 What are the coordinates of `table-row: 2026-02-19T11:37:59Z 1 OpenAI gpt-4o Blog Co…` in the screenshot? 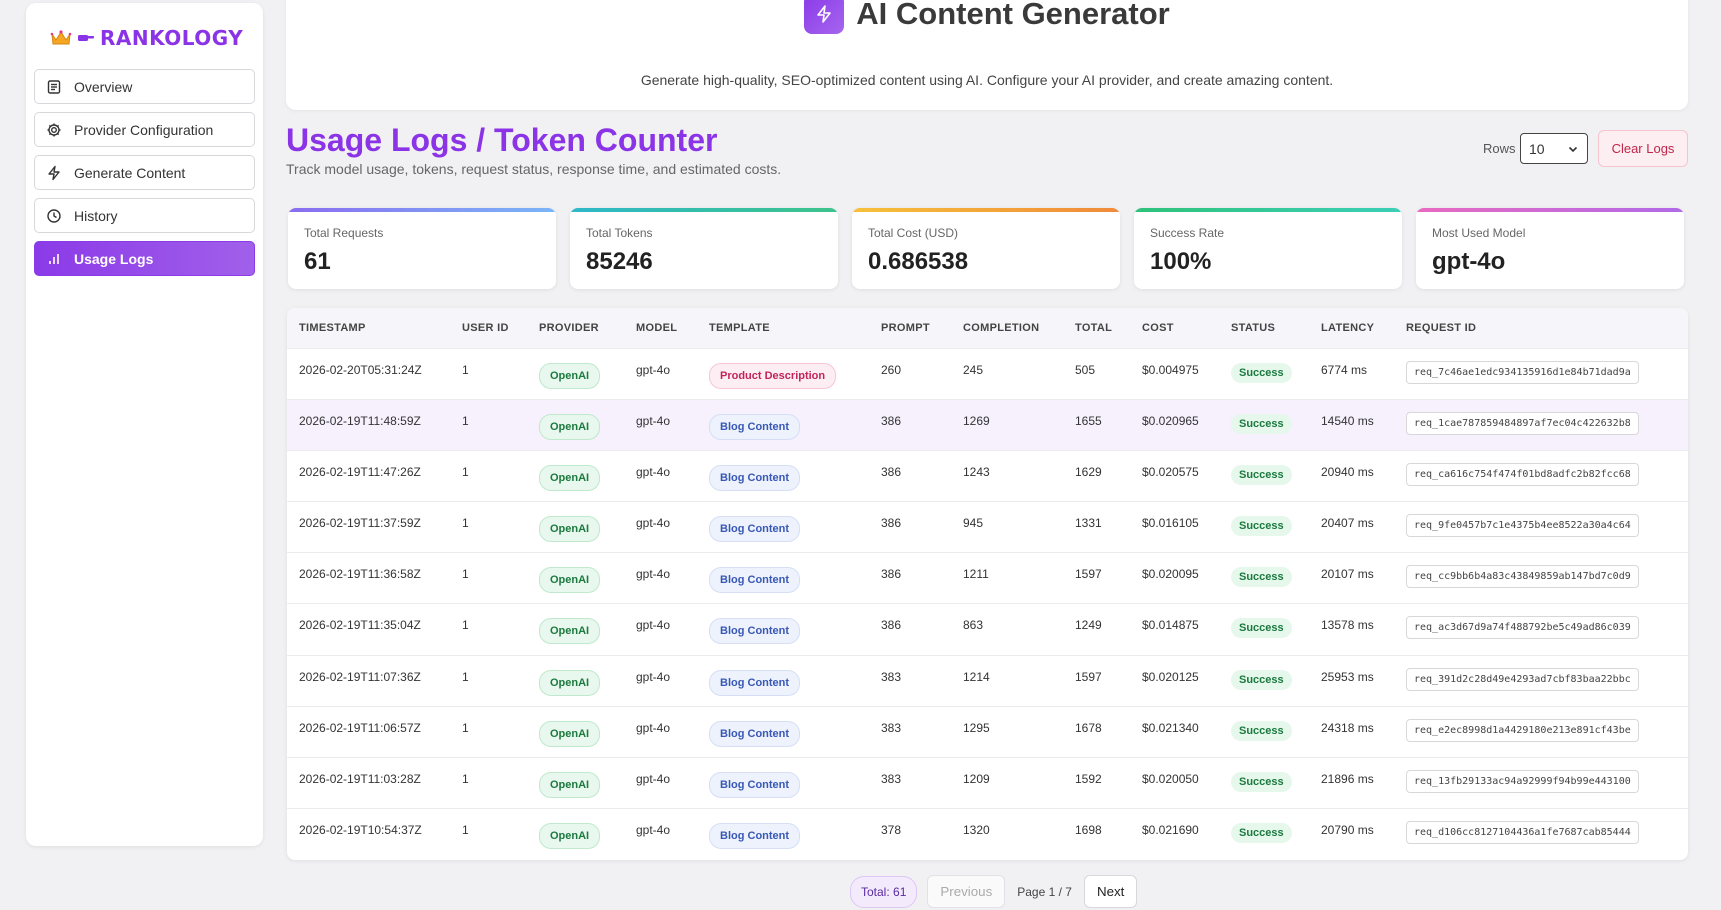 It's located at (987, 527).